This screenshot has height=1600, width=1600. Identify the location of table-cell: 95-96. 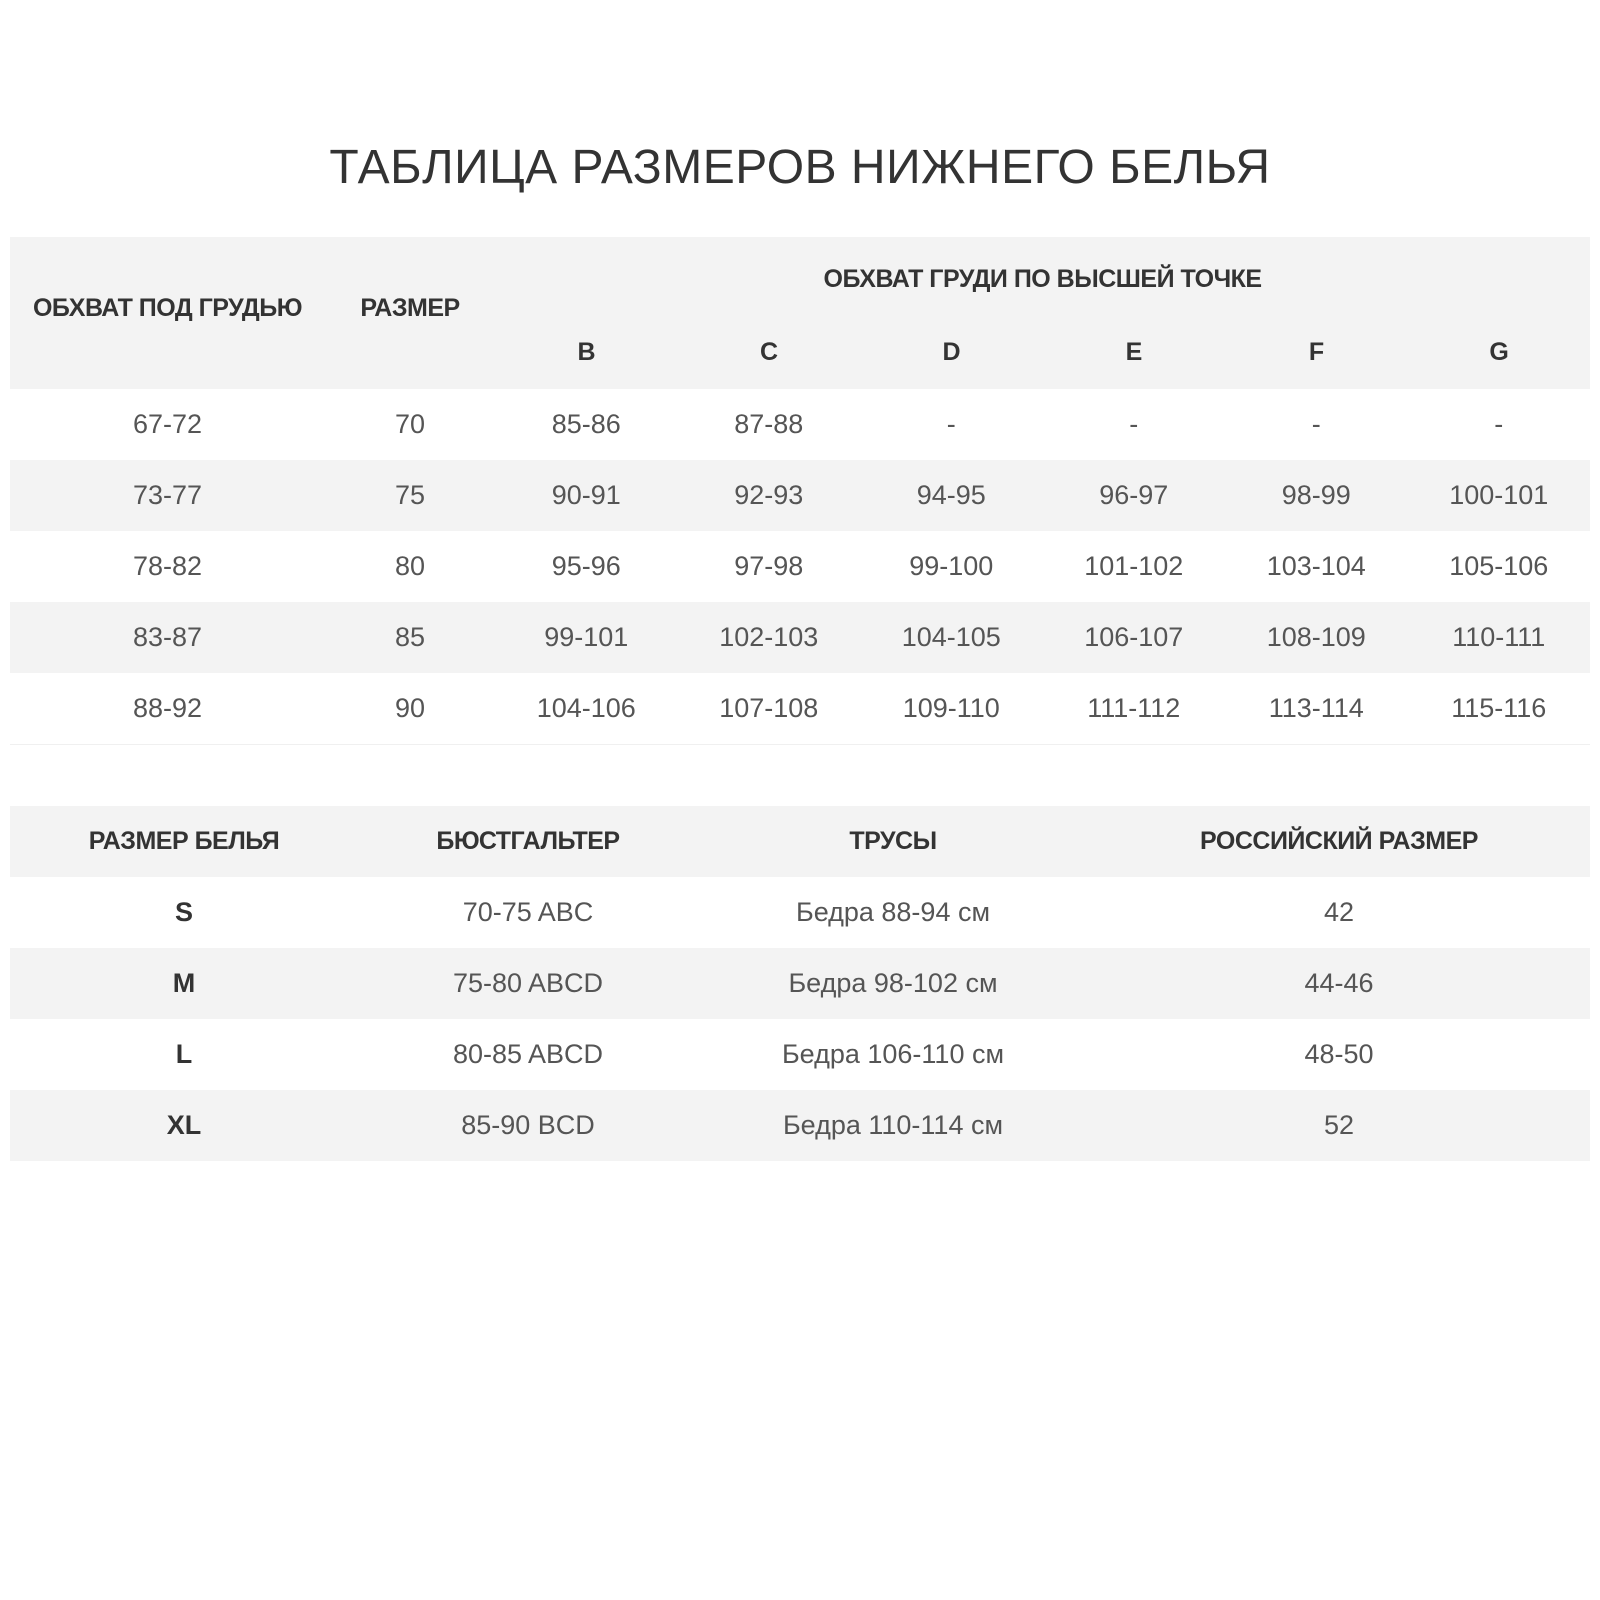
(586, 566).